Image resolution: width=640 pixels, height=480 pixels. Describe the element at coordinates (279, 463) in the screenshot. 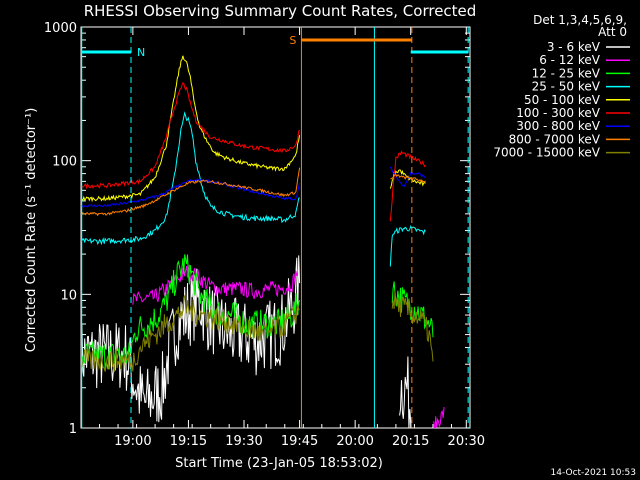

I see `x-axis-label: Start Time (23-Jan-05 18:53:02)` at that location.